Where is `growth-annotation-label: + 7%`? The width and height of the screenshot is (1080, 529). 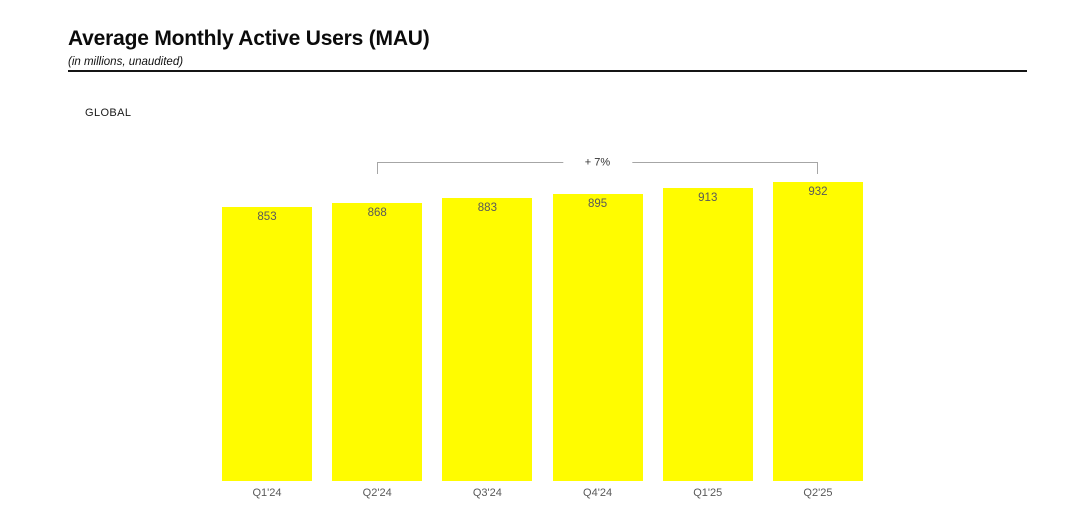
growth-annotation-label: + 7% is located at coordinates (597, 162).